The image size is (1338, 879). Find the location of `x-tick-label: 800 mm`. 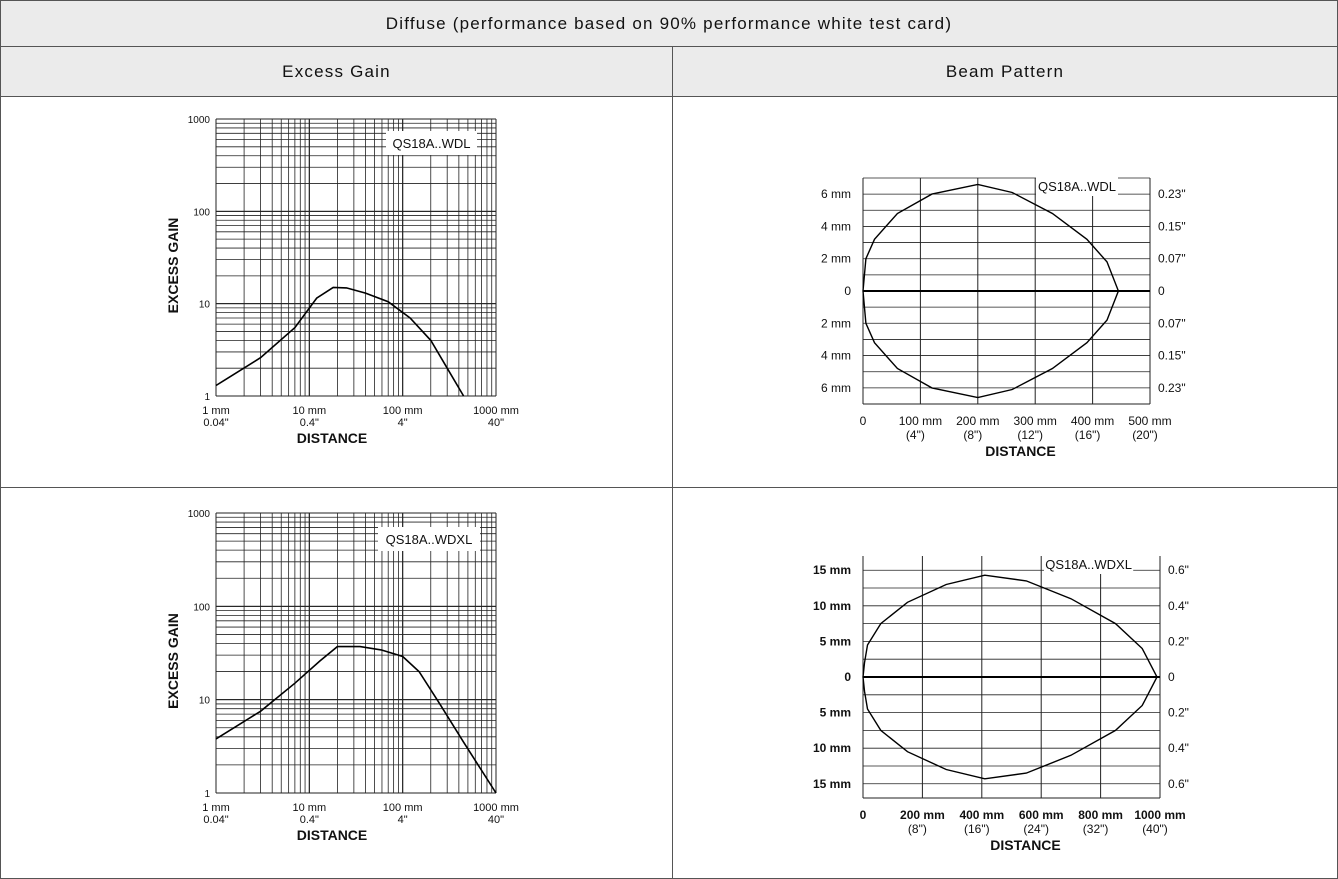

x-tick-label: 800 mm is located at coordinates (1100, 815).